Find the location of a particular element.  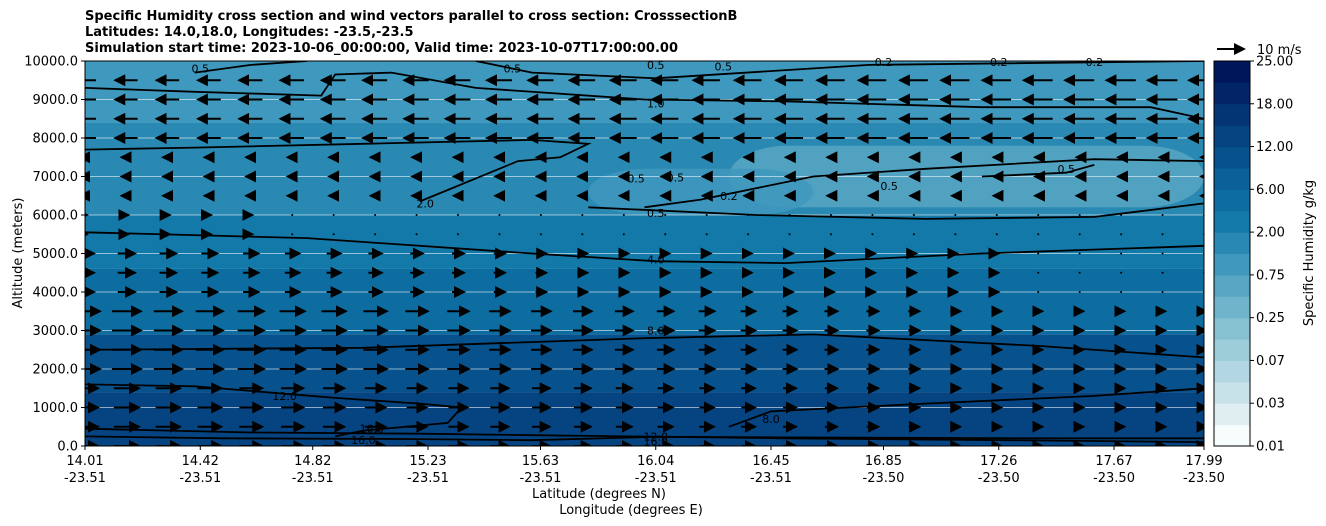

colorbar-label: Specific Humidity g/kg is located at coordinates (1309, 253).